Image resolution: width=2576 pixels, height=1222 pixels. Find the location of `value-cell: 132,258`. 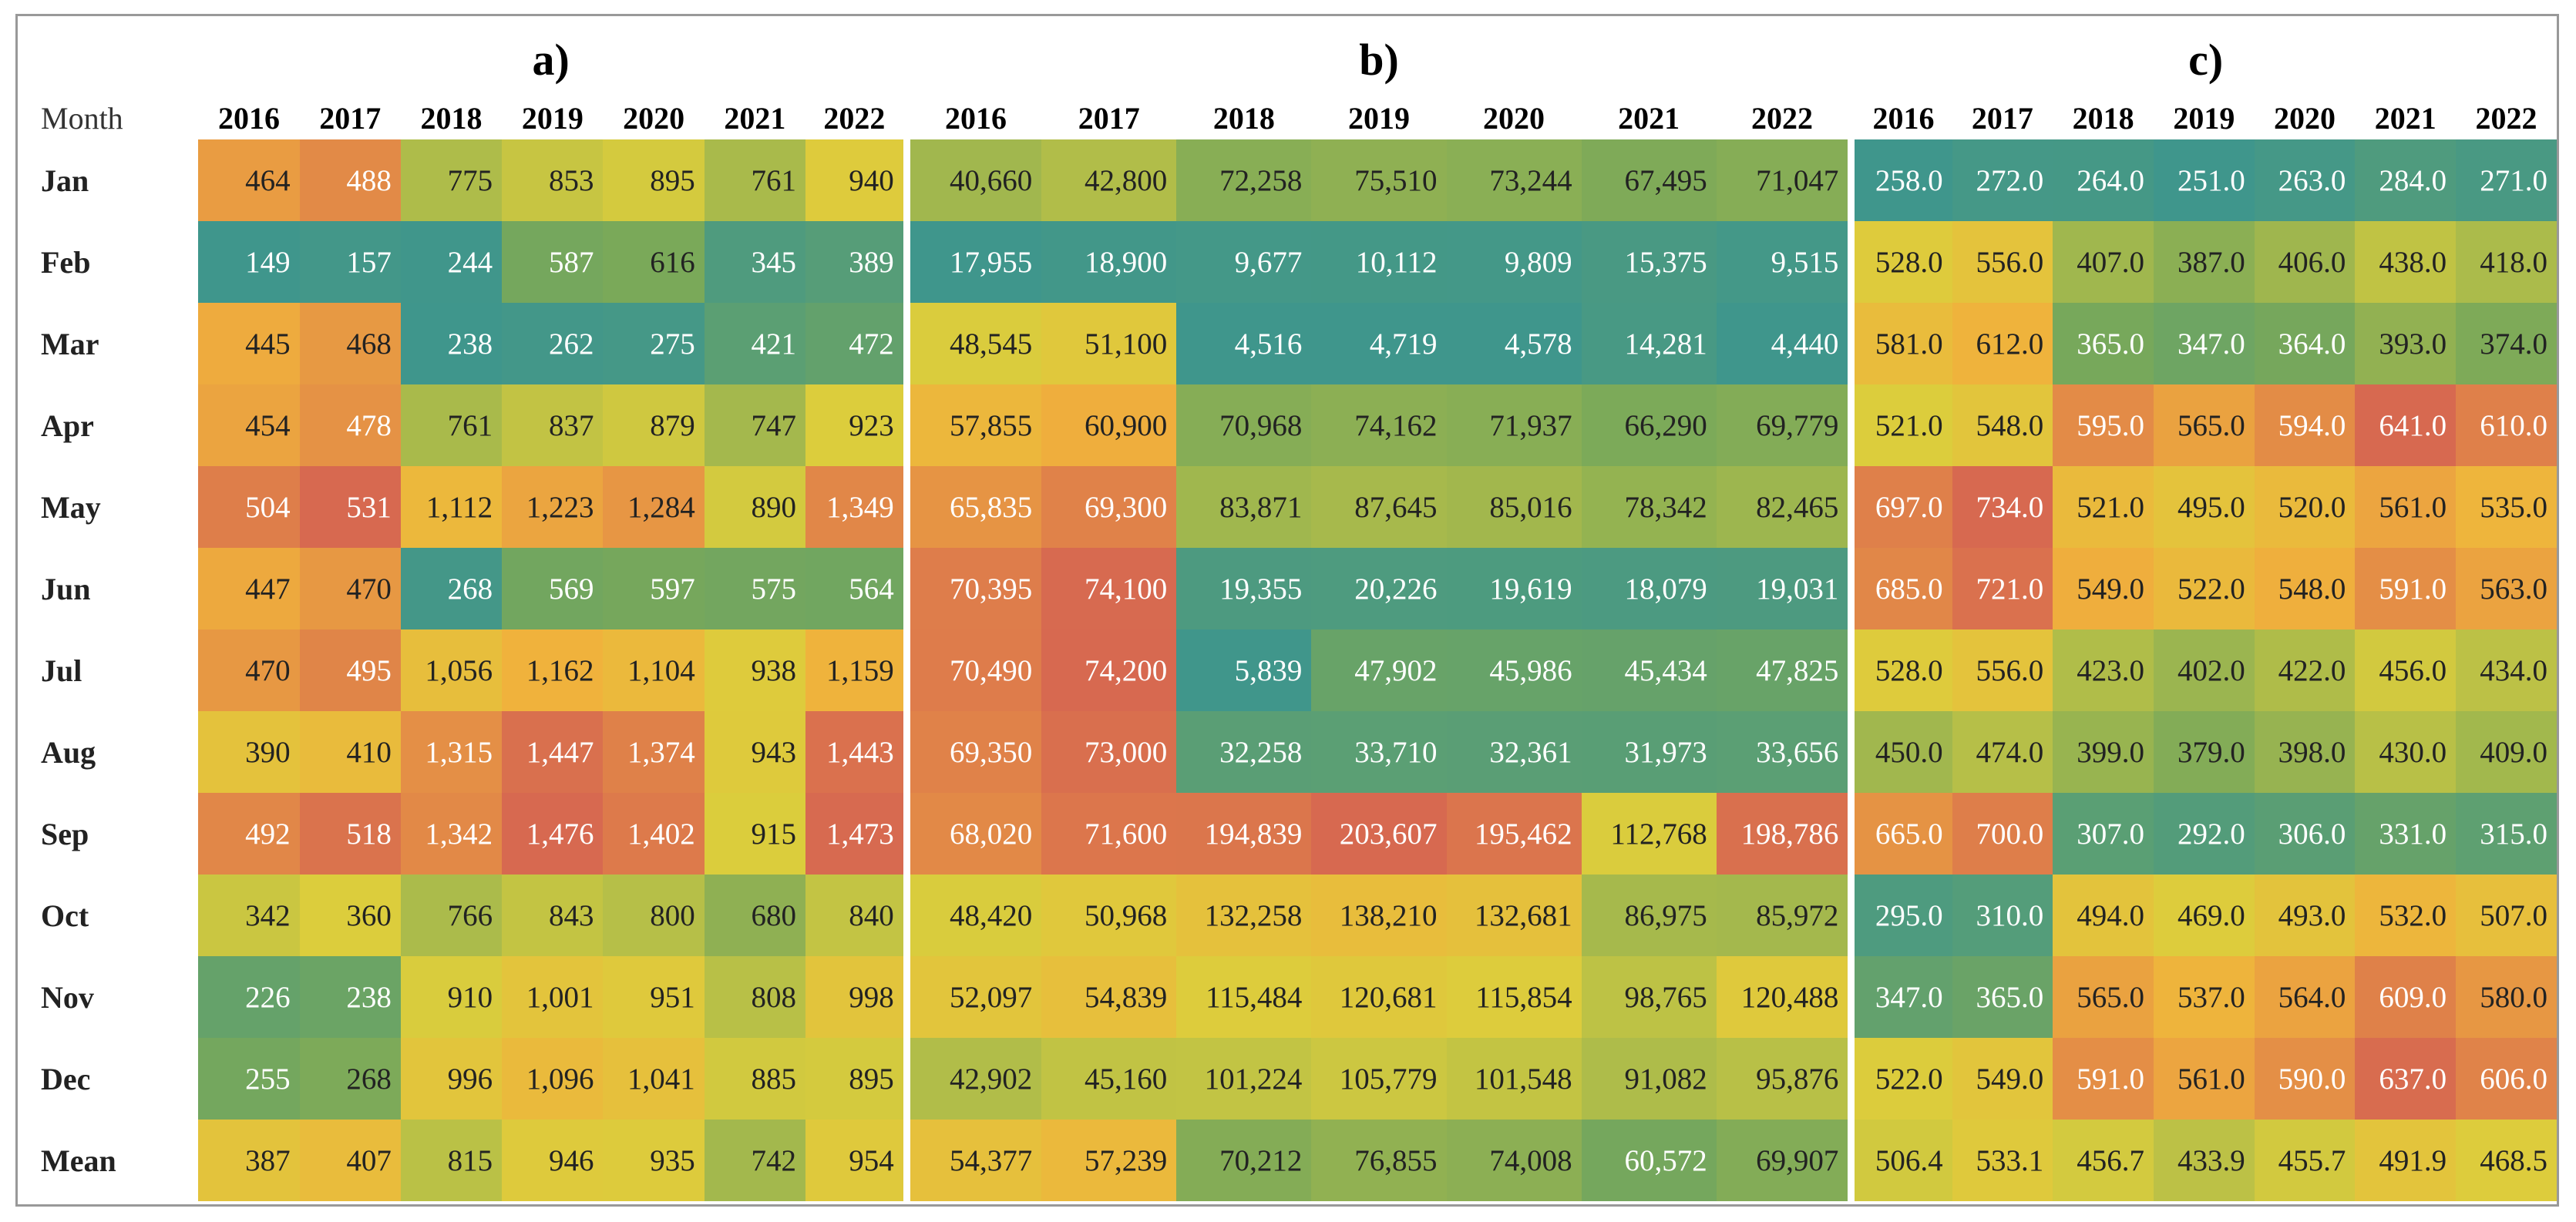

value-cell: 132,258 is located at coordinates (1244, 915).